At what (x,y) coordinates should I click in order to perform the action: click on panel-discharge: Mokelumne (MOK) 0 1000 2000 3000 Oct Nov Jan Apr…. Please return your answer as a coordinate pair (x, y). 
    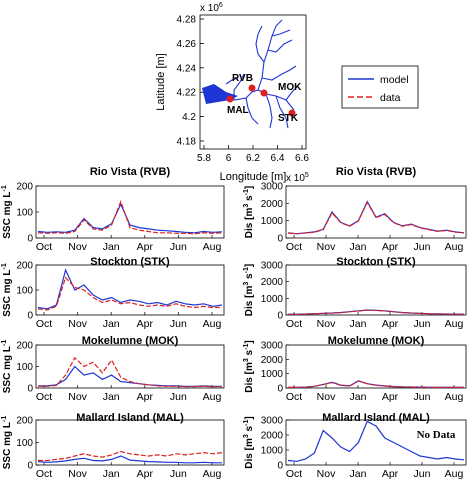
    Looking at the image, I should click on (355, 369).